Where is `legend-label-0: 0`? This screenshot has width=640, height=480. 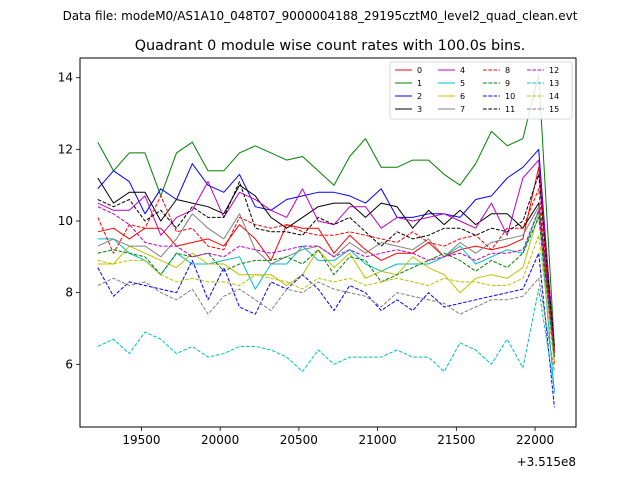 legend-label-0: 0 is located at coordinates (419, 70).